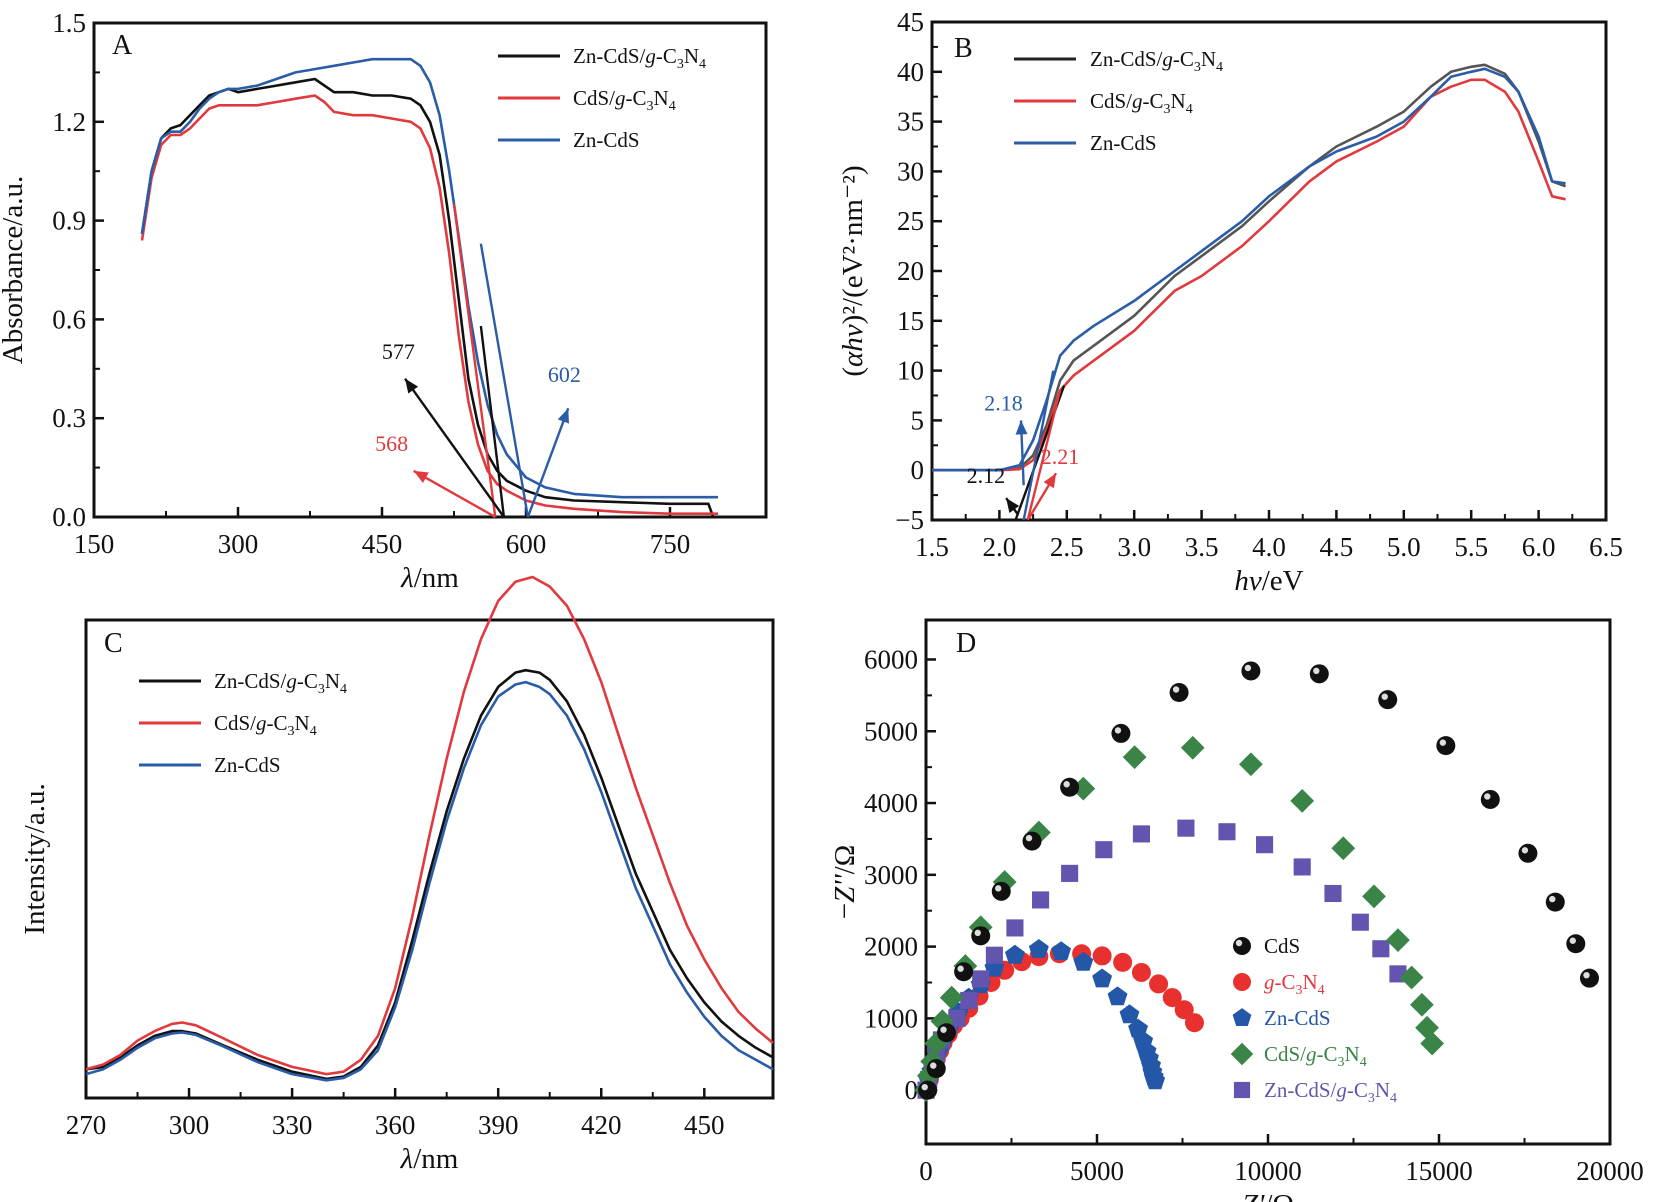  Describe the element at coordinates (564, 374) in the screenshot. I see `annotation-label: 602` at that location.